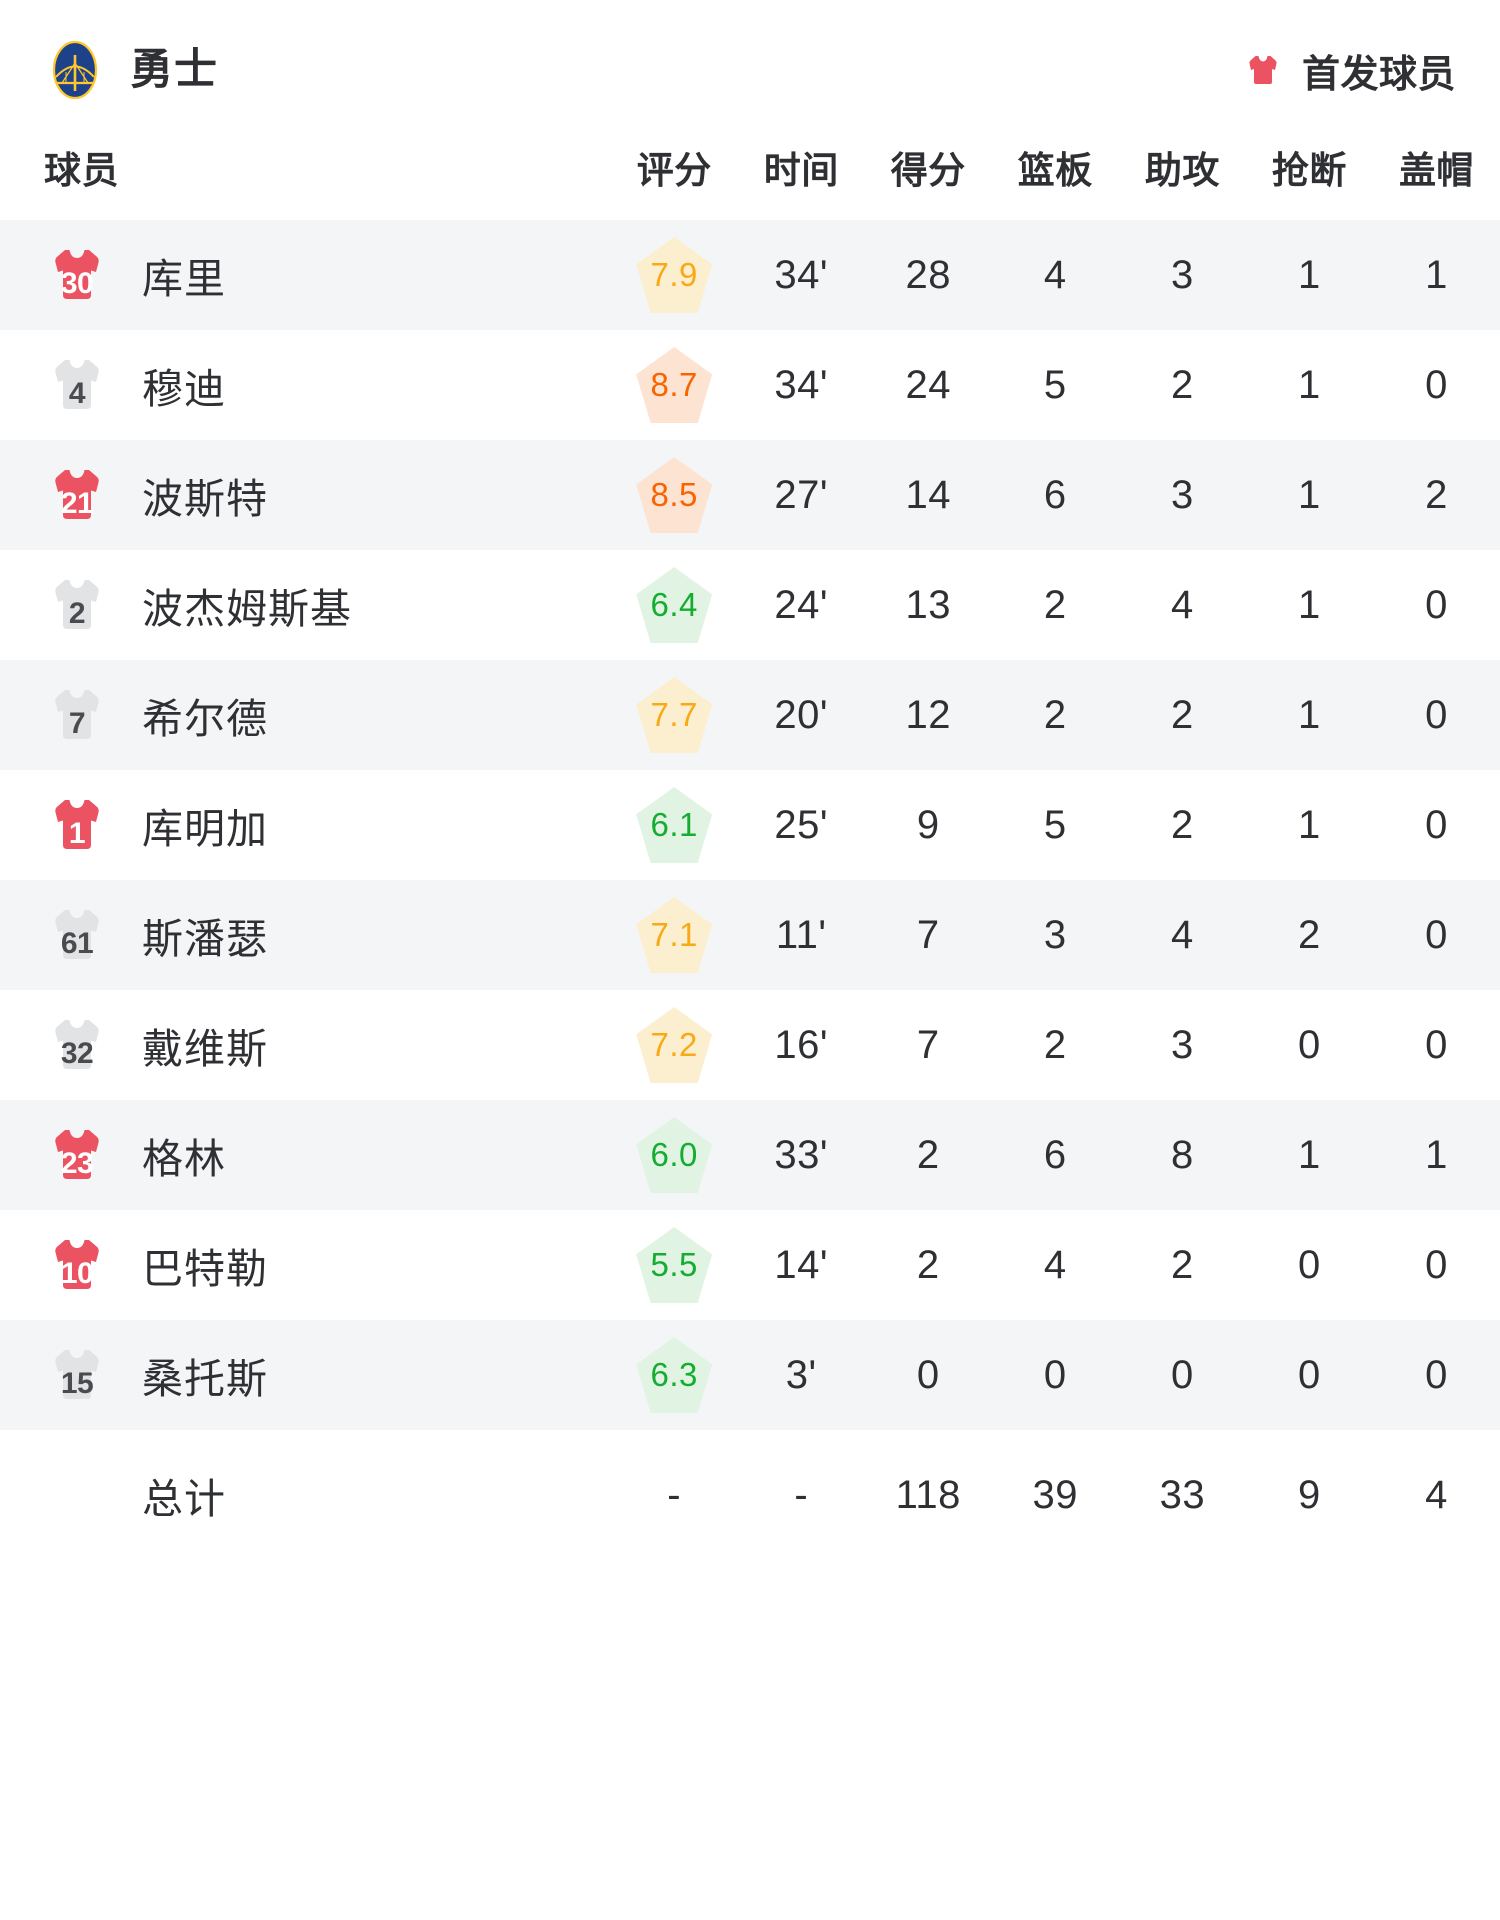 This screenshot has height=1920, width=1500. I want to click on player-name: 波杰姆斯基, so click(247, 609).